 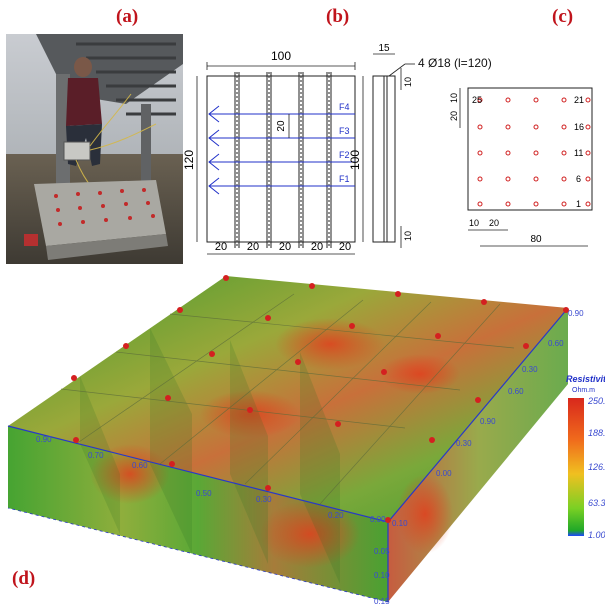 What do you see at coordinates (338, 16) in the screenshot?
I see `panel-label-b: (b)` at bounding box center [338, 16].